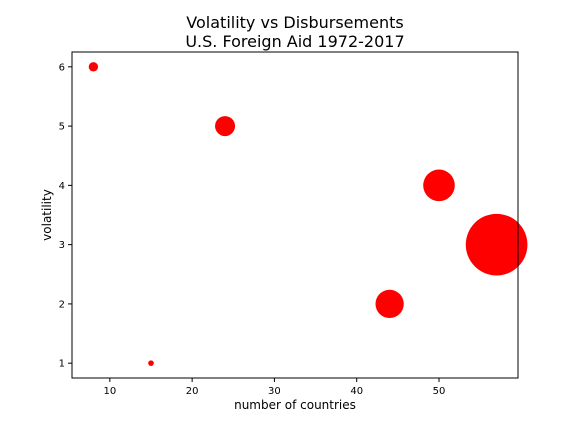 Image resolution: width=576 pixels, height=432 pixels. What do you see at coordinates (47, 215) in the screenshot?
I see `y-axis-label: volatility` at bounding box center [47, 215].